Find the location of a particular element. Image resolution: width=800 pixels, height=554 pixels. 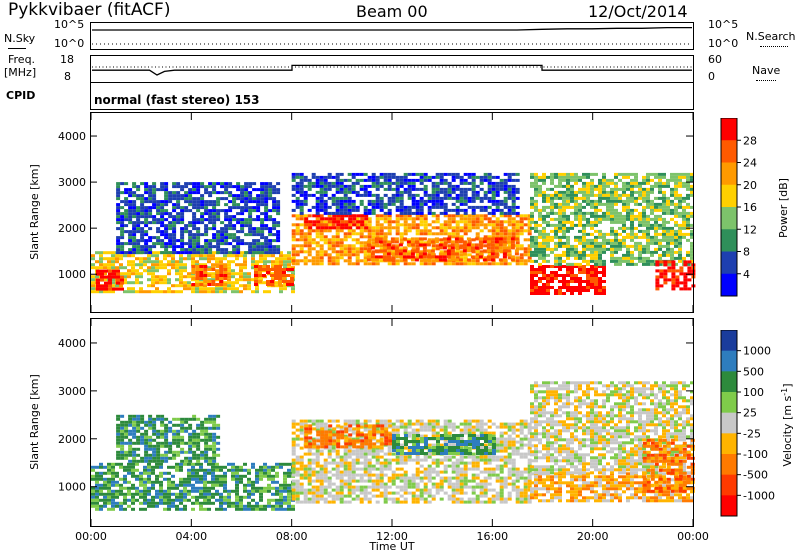

nave-label: Nave is located at coordinates (766, 70).